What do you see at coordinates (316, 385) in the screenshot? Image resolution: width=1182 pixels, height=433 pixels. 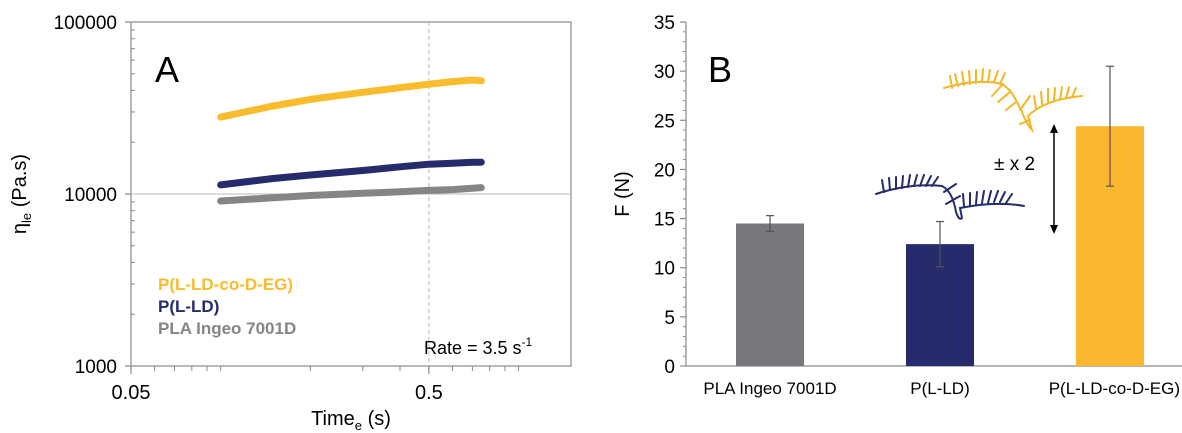 I see `panel-a-x-ticks: 0.05 0.5` at bounding box center [316, 385].